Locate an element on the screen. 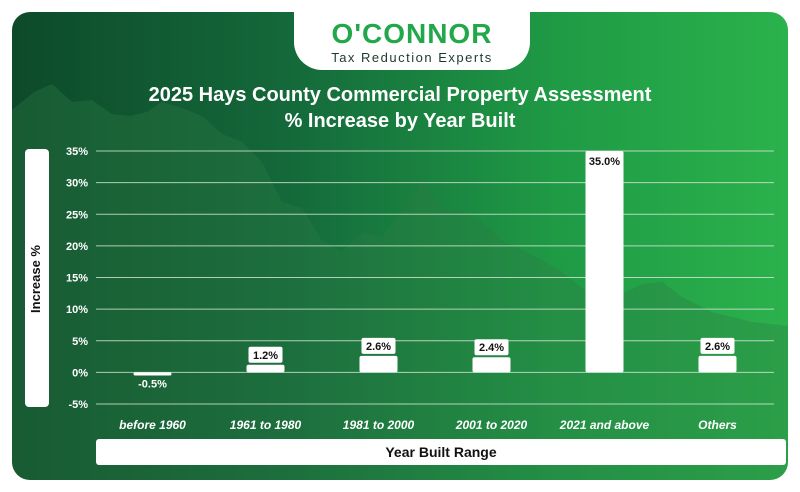 The height and width of the screenshot is (492, 800). data-label: -0.5% is located at coordinates (152, 385).